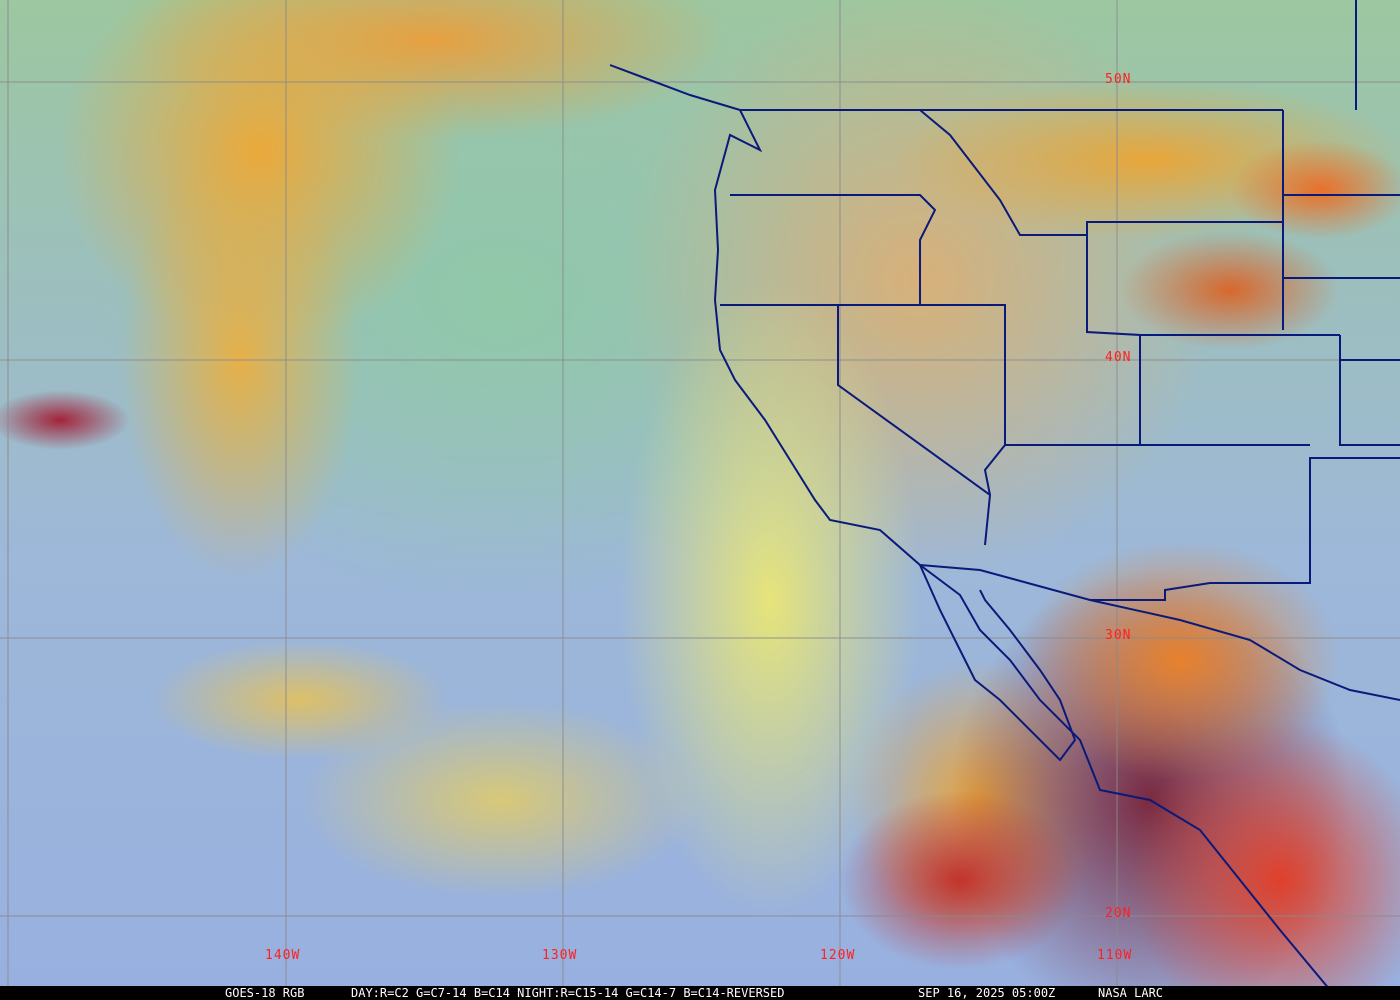 The width and height of the screenshot is (1400, 1000). What do you see at coordinates (998, 663) in the screenshot?
I see `baja-coastline` at bounding box center [998, 663].